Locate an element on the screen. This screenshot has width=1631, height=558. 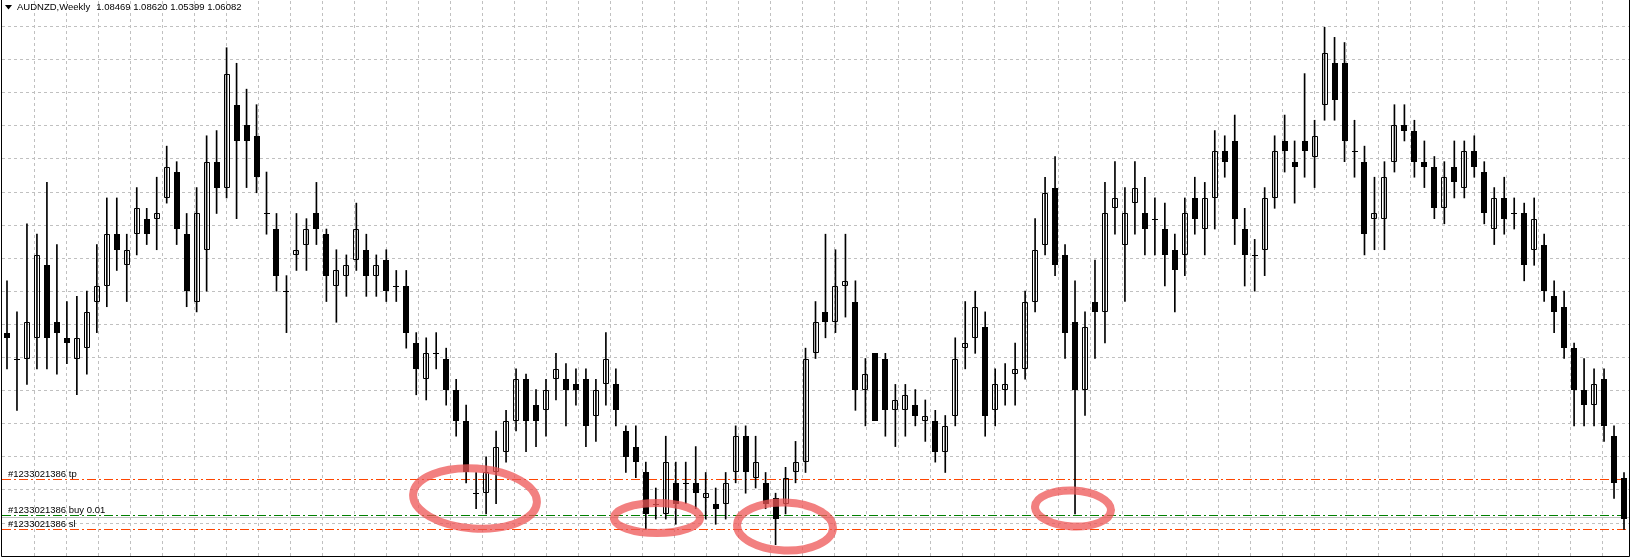
chart-subtitle: 1.08469 1.08620 1.05399 1.06082 is located at coordinates (169, 6).